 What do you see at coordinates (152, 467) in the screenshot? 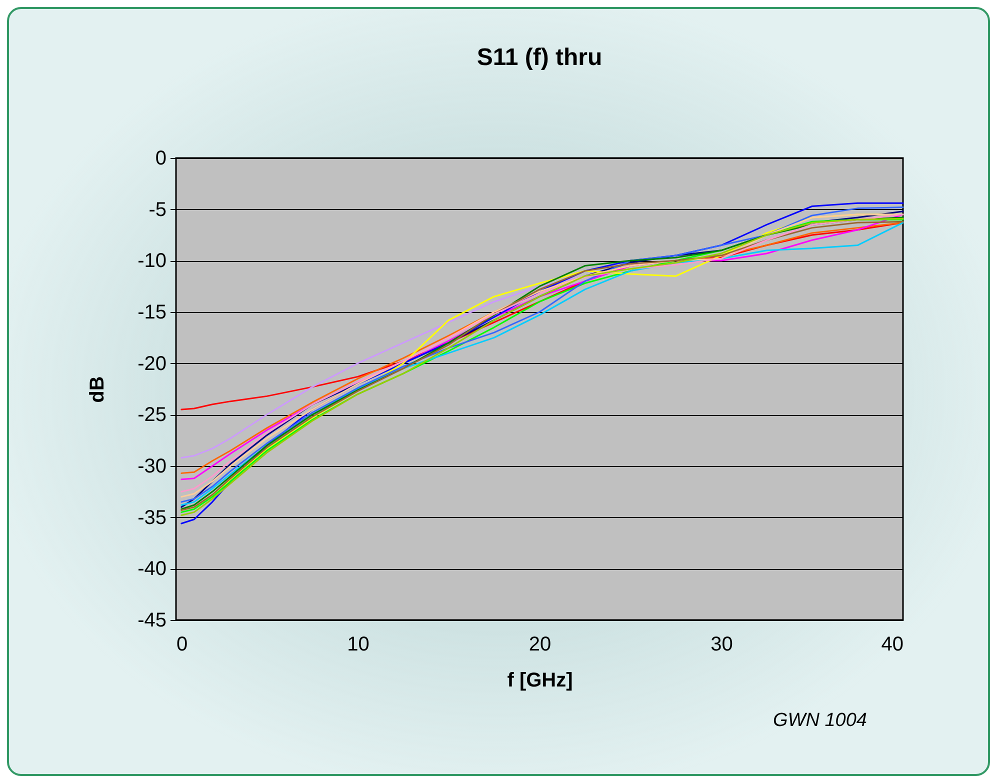
I see `y-tick-label: -30` at bounding box center [152, 467].